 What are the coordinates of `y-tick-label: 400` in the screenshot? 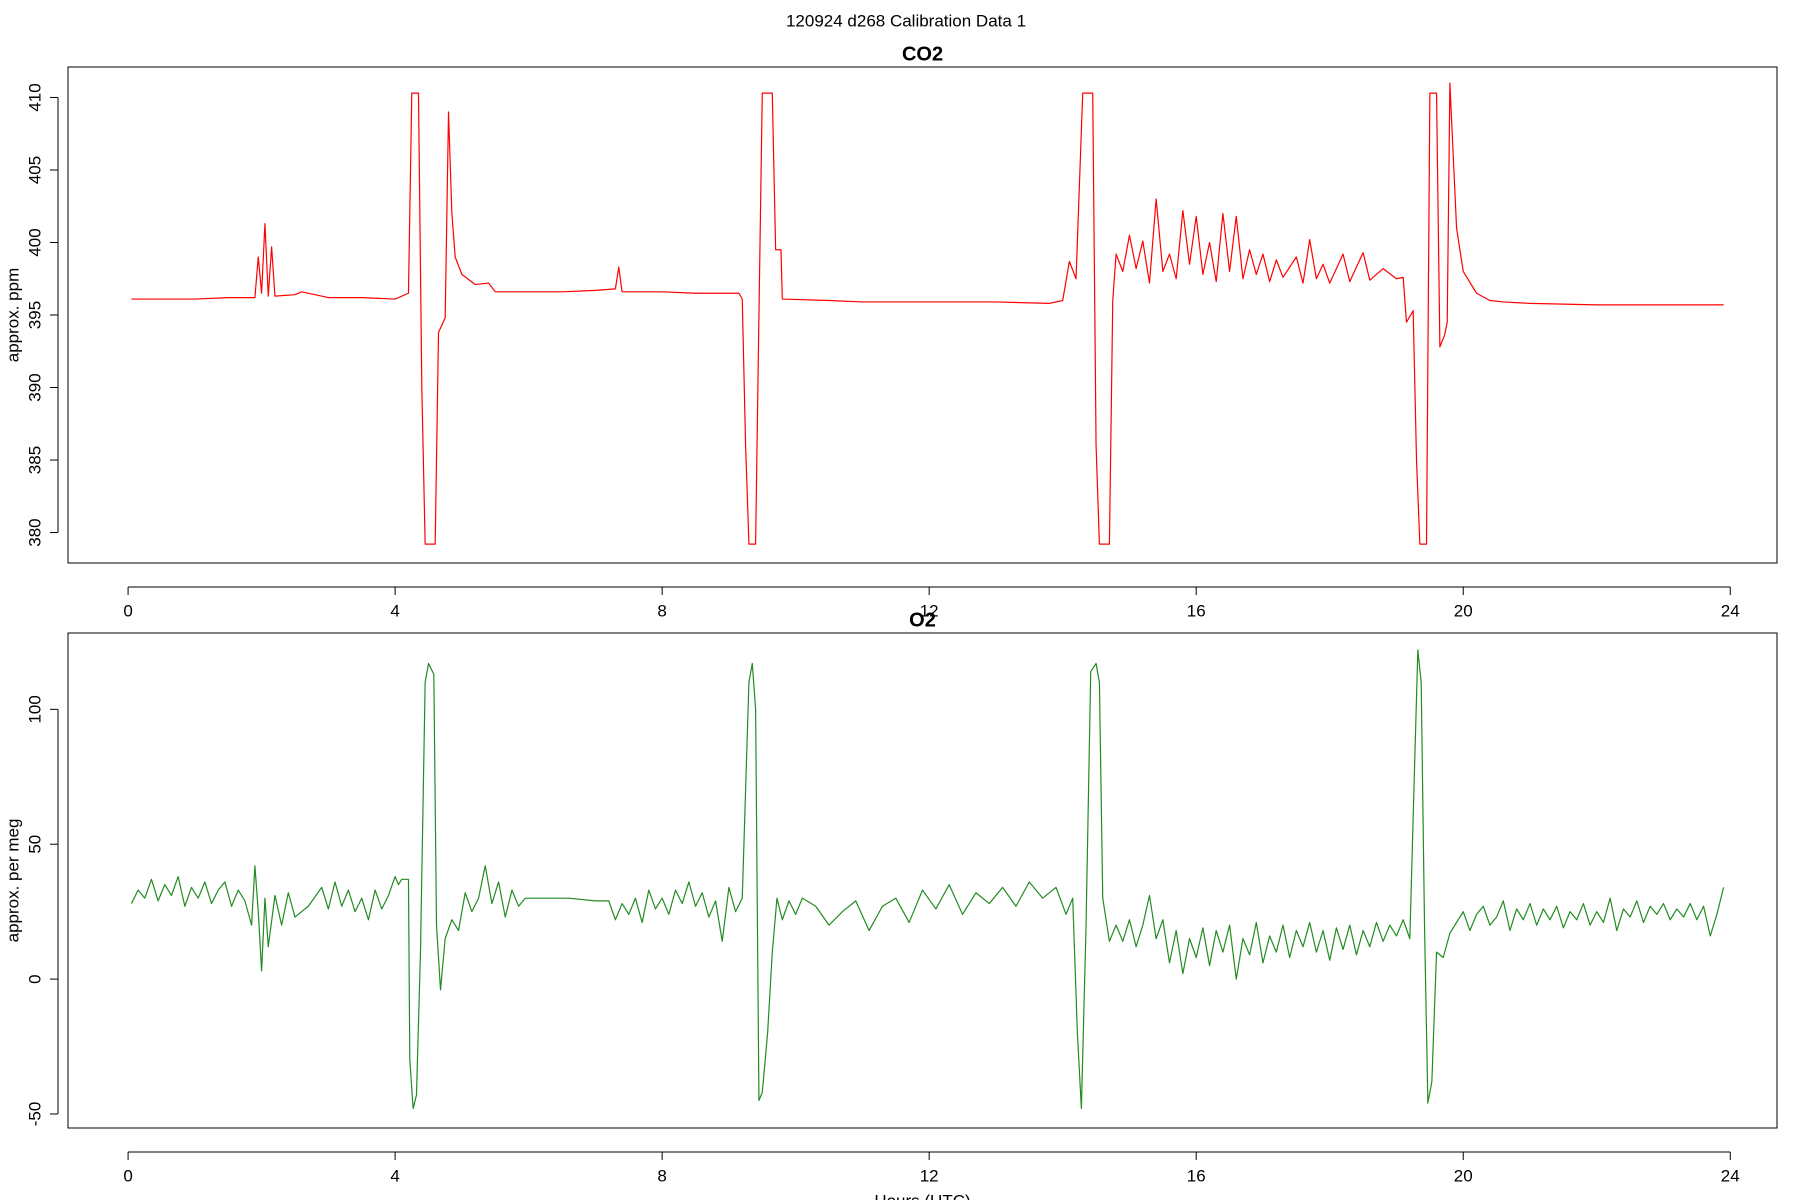 It's located at (34, 242).